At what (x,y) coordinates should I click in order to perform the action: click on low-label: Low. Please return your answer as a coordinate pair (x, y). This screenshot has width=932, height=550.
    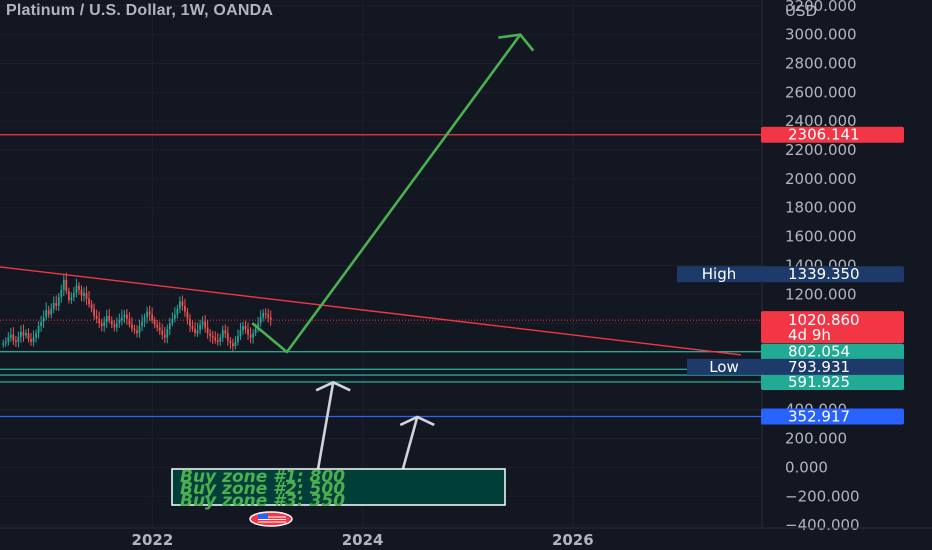
    Looking at the image, I should click on (724, 367).